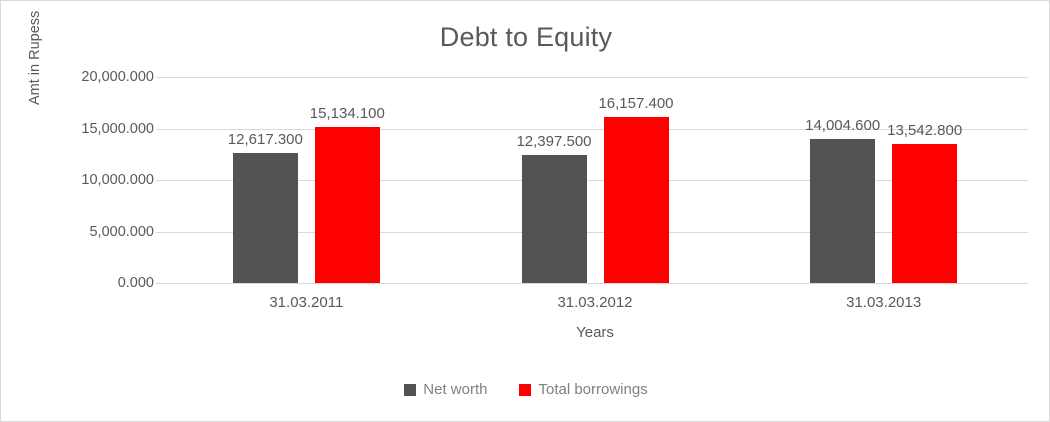  I want to click on legend-entry: Total borrowings, so click(583, 390).